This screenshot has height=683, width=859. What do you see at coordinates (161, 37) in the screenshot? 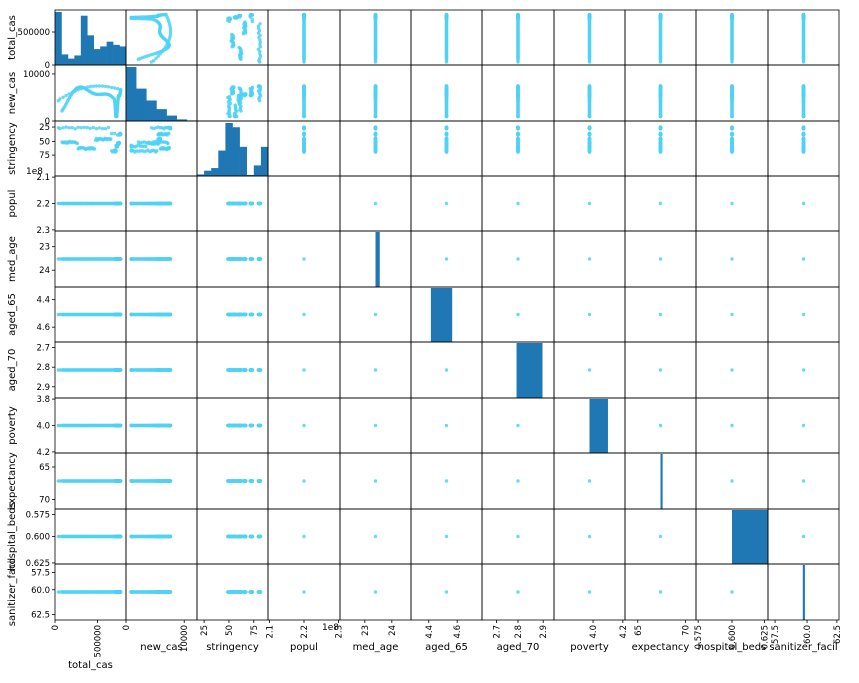
I see `cell-total_cas-vs-new_cas` at bounding box center [161, 37].